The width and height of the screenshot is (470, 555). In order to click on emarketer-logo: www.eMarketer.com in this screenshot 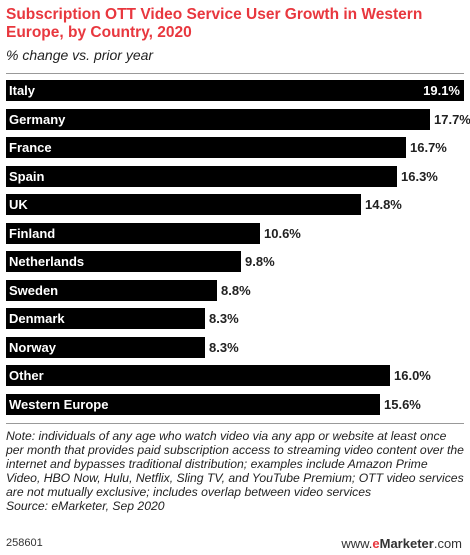, I will do `click(401, 543)`.